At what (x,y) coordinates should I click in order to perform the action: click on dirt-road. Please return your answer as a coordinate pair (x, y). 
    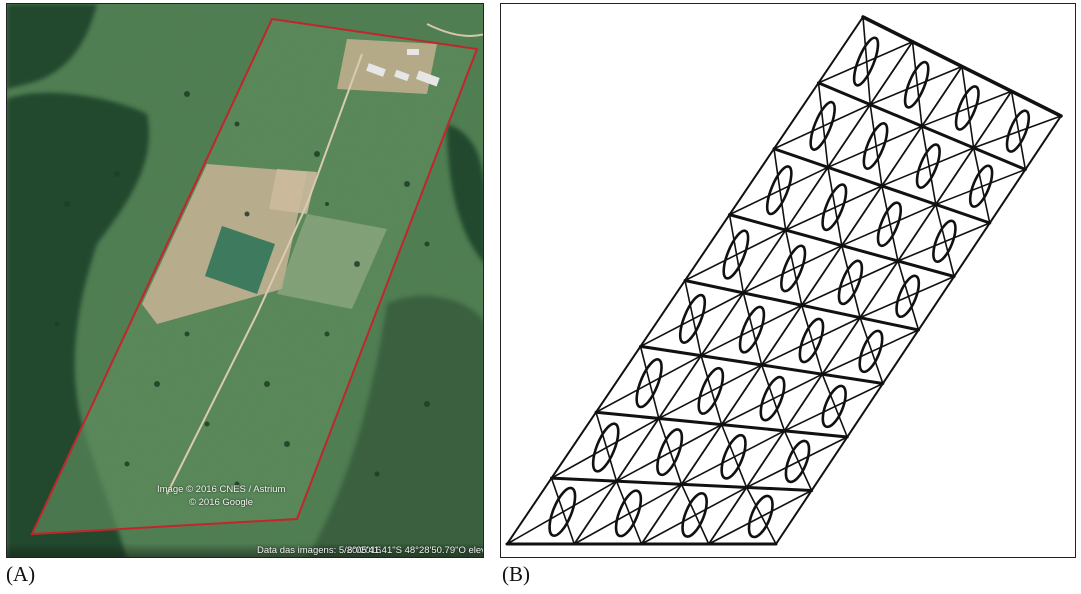
    Looking at the image, I should click on (264, 274).